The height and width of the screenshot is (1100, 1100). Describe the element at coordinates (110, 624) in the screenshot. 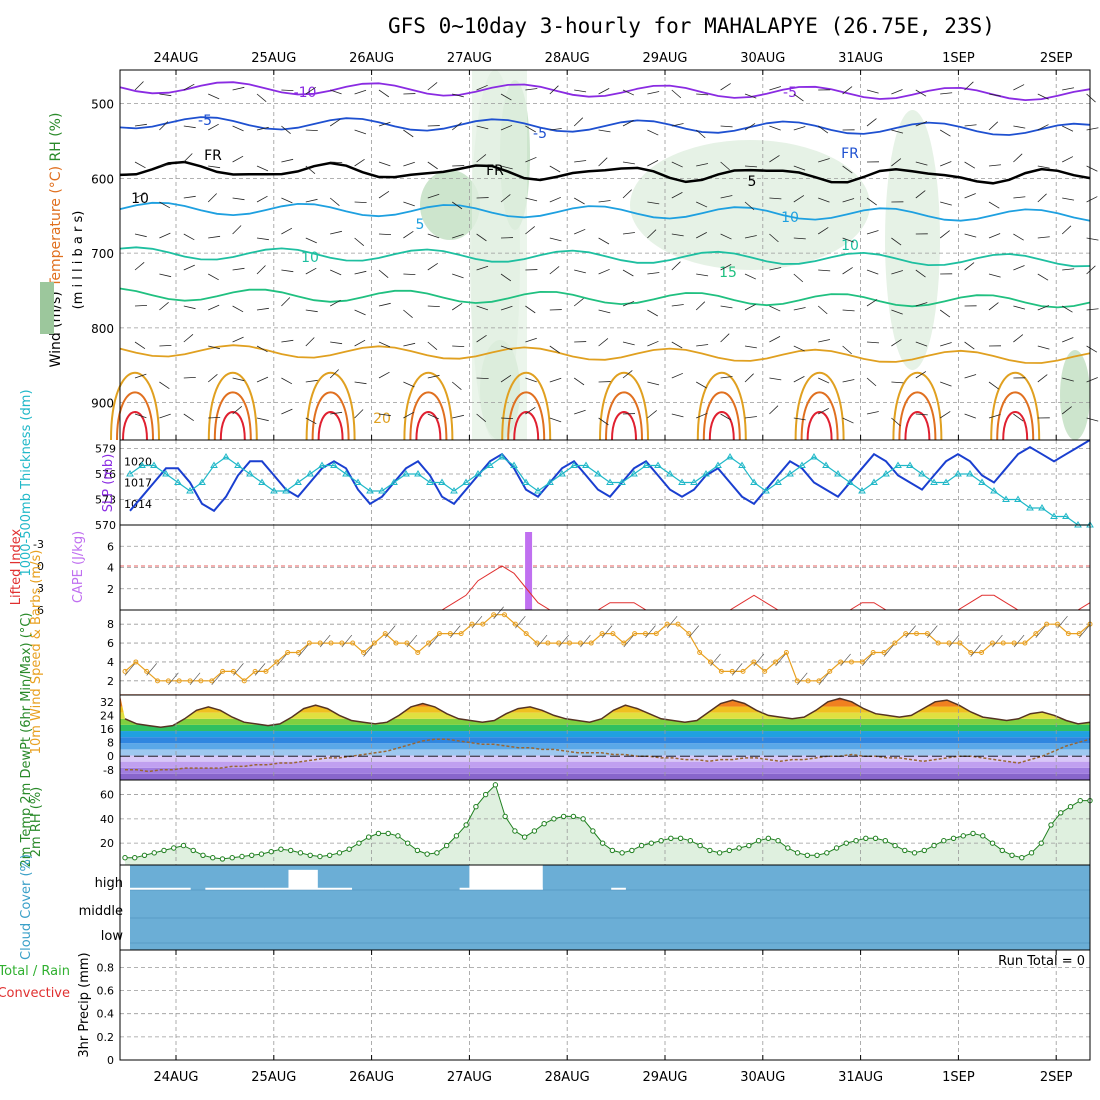

I see `wind-tick-label: 8` at that location.